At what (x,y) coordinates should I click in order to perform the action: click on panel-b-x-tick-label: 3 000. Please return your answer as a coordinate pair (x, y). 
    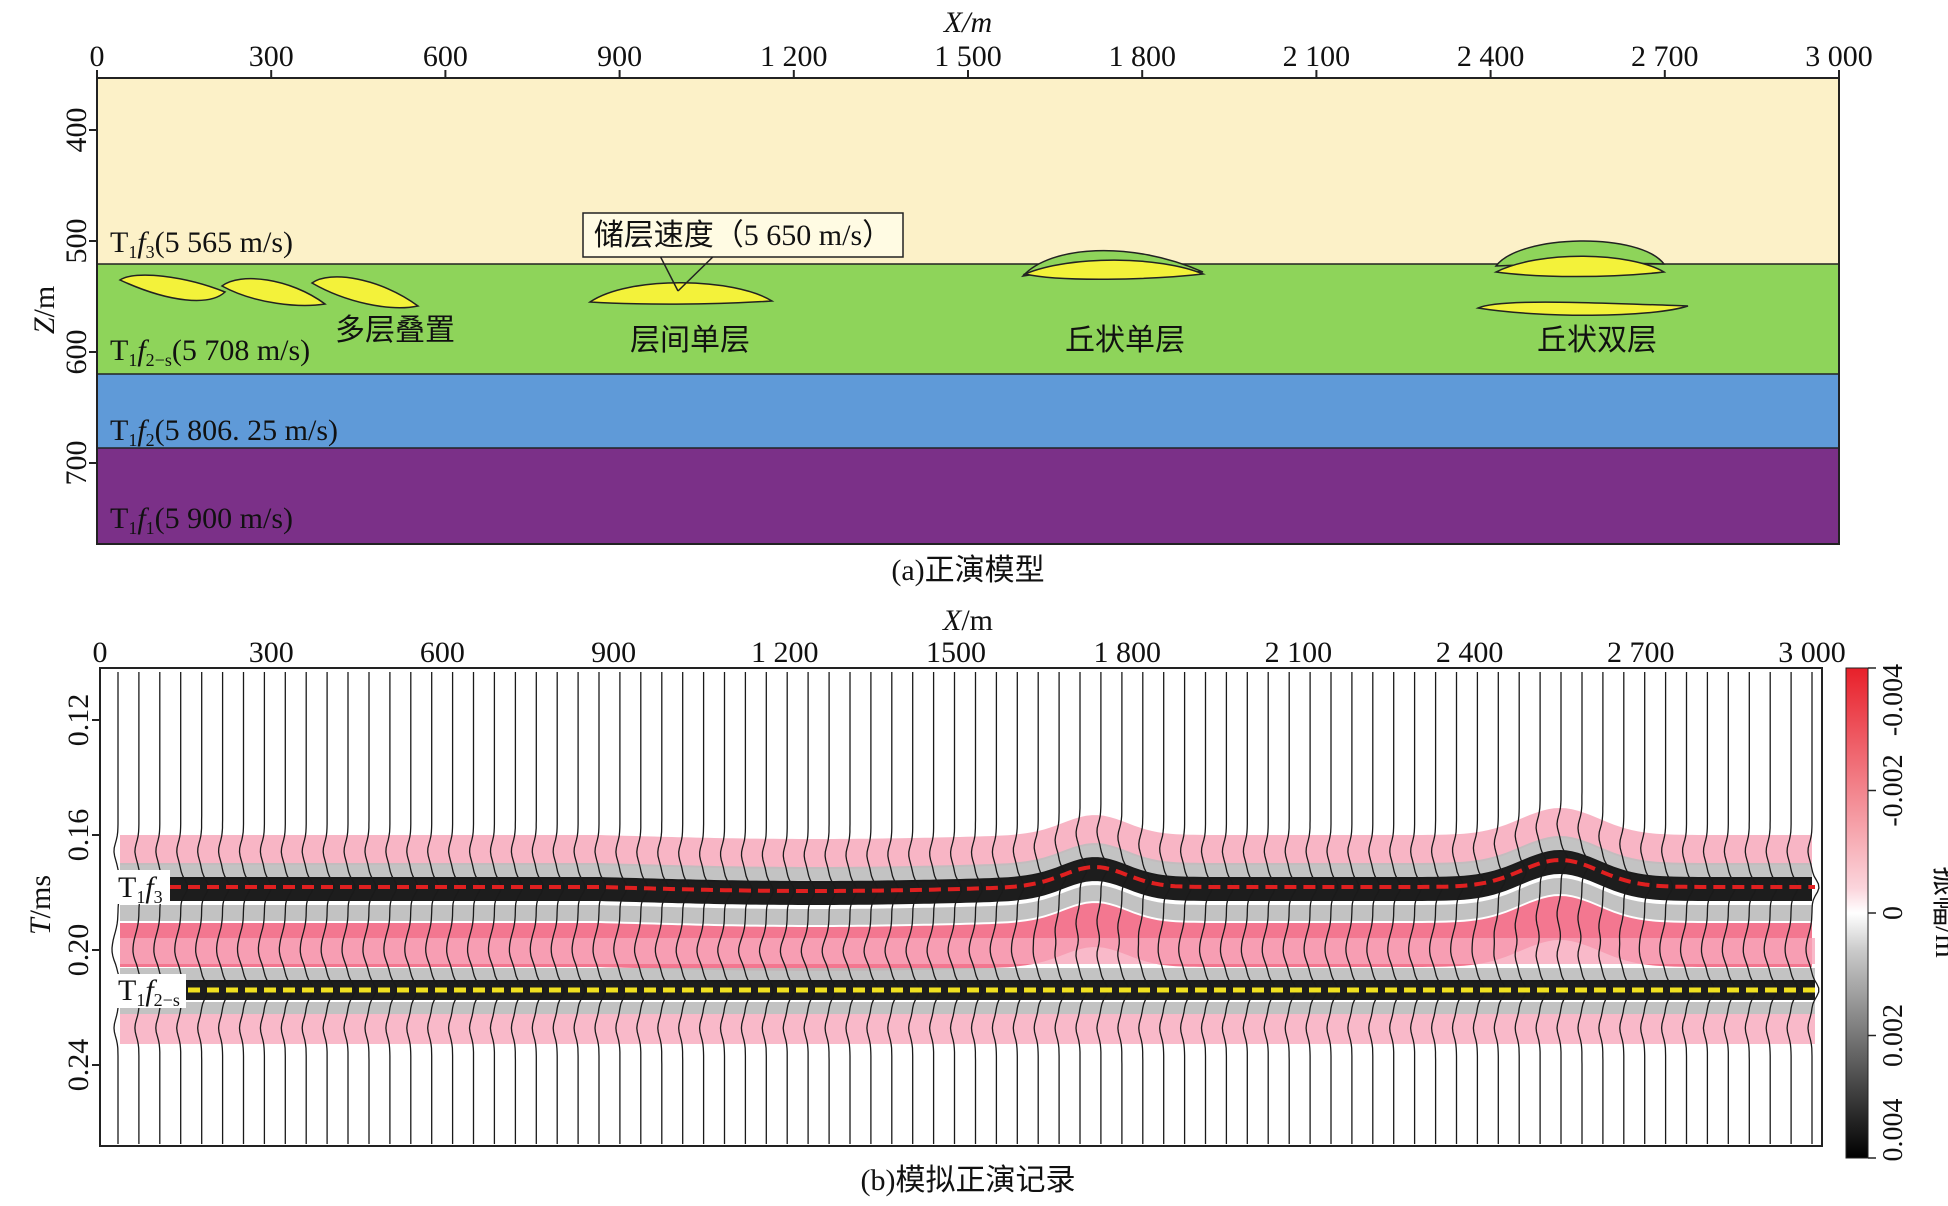
    Looking at the image, I should click on (1812, 652).